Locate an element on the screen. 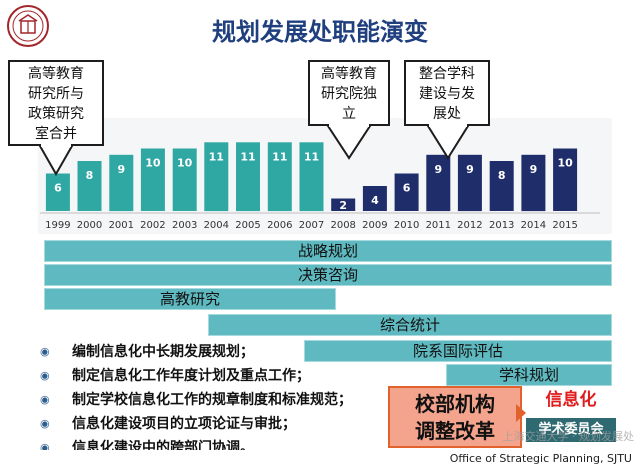 This screenshot has width=640, height=469. callout-line: 研究院独 is located at coordinates (349, 94).